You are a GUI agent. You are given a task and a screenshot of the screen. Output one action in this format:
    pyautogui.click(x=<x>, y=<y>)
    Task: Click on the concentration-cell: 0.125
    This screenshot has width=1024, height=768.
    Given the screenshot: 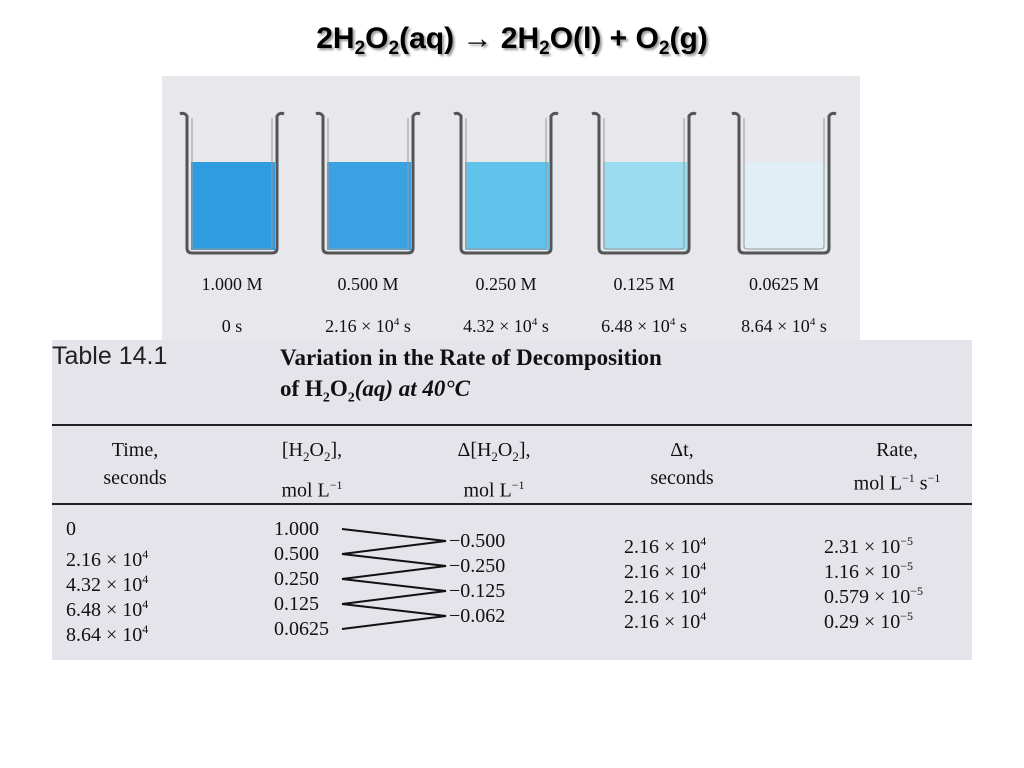 What is the action you would take?
    pyautogui.click(x=296, y=604)
    